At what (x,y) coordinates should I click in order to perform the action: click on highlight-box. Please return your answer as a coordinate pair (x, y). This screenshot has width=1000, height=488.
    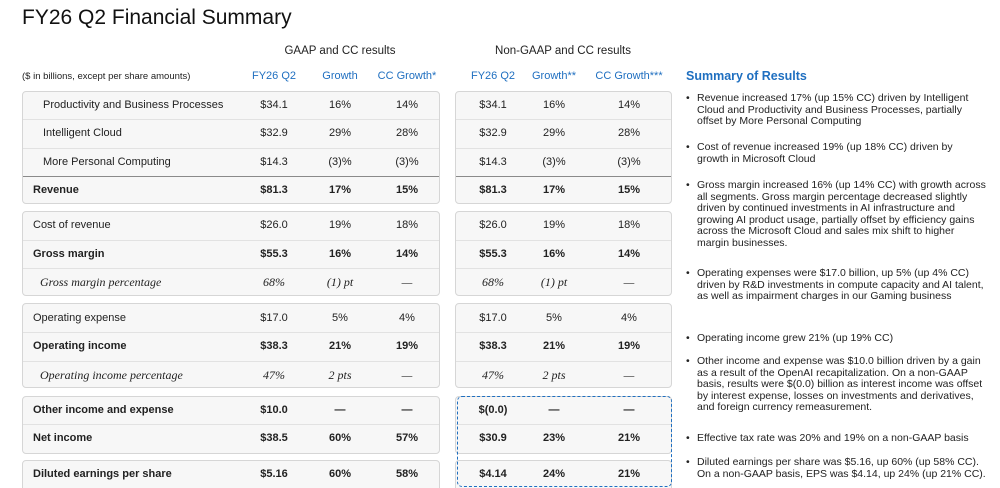
    Looking at the image, I should click on (564, 441).